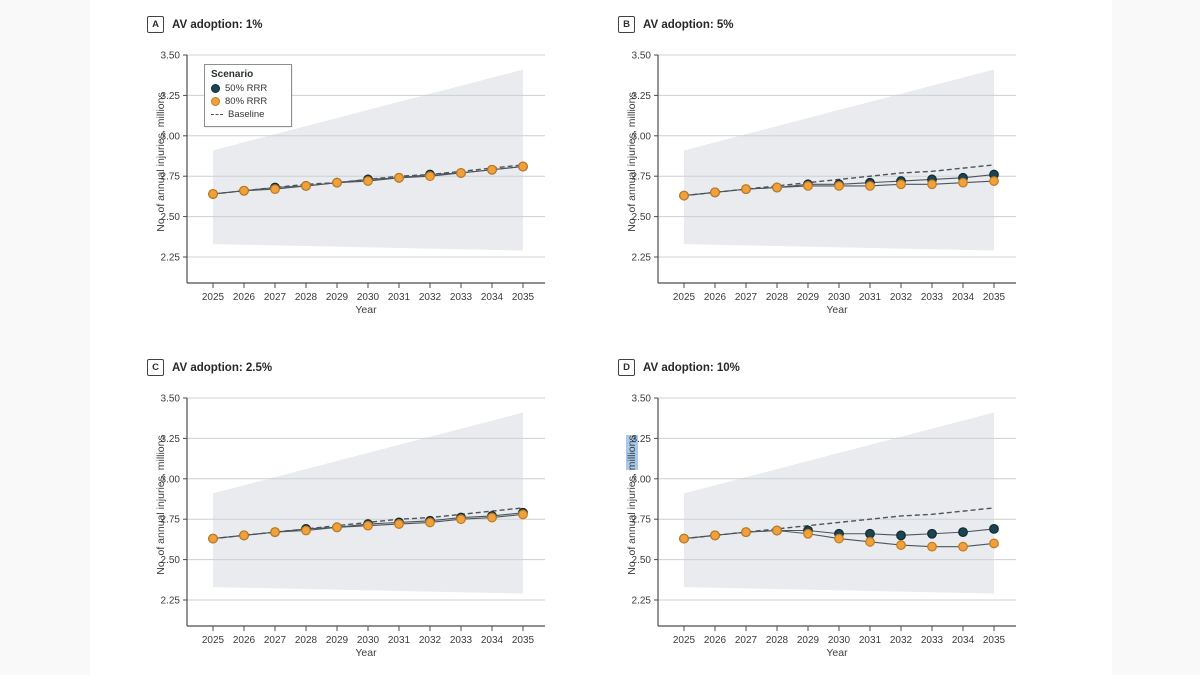  Describe the element at coordinates (155, 24) in the screenshot. I see `panel-letter-badge: A` at that location.